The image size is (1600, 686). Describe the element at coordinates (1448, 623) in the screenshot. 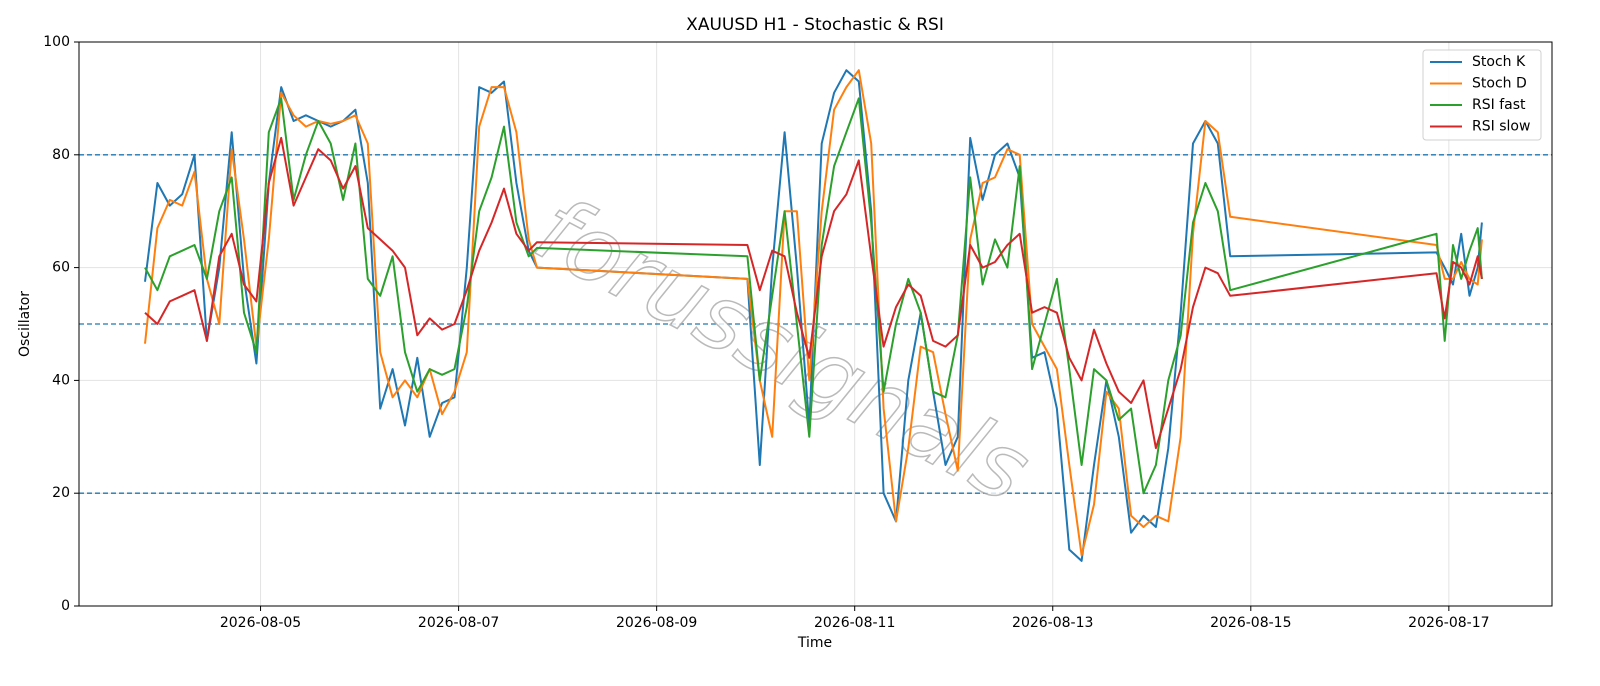

I see `x-tick-label: 2026-08-17` at that location.